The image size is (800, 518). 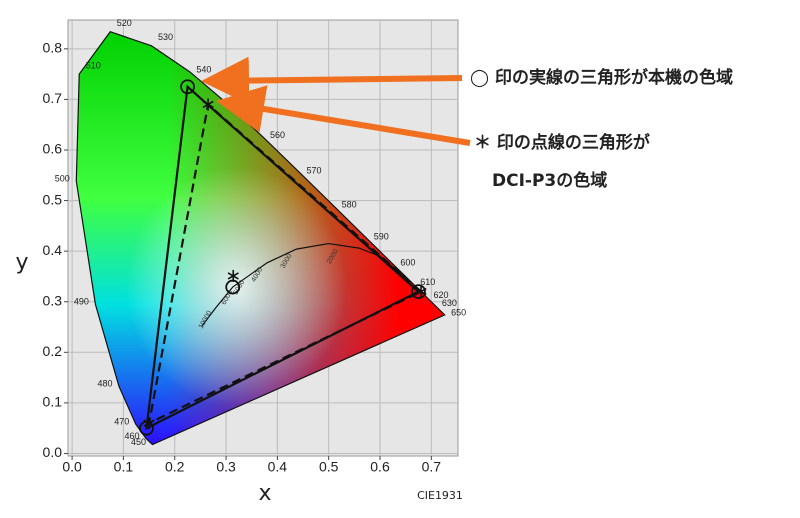 I want to click on wavelength-label: 540, so click(x=203, y=69).